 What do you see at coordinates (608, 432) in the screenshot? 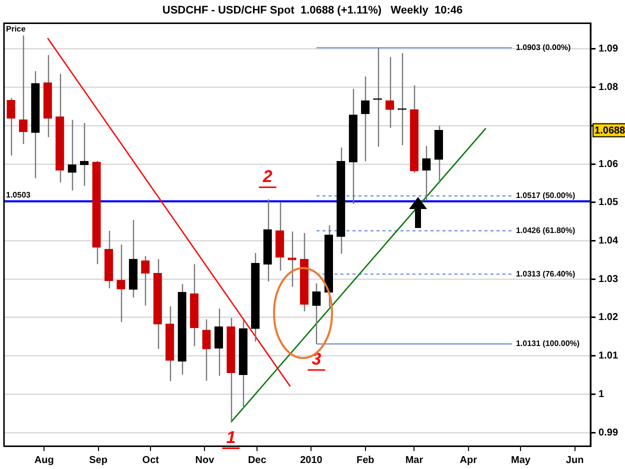
I see `y-tick-label: 0.99` at bounding box center [608, 432].